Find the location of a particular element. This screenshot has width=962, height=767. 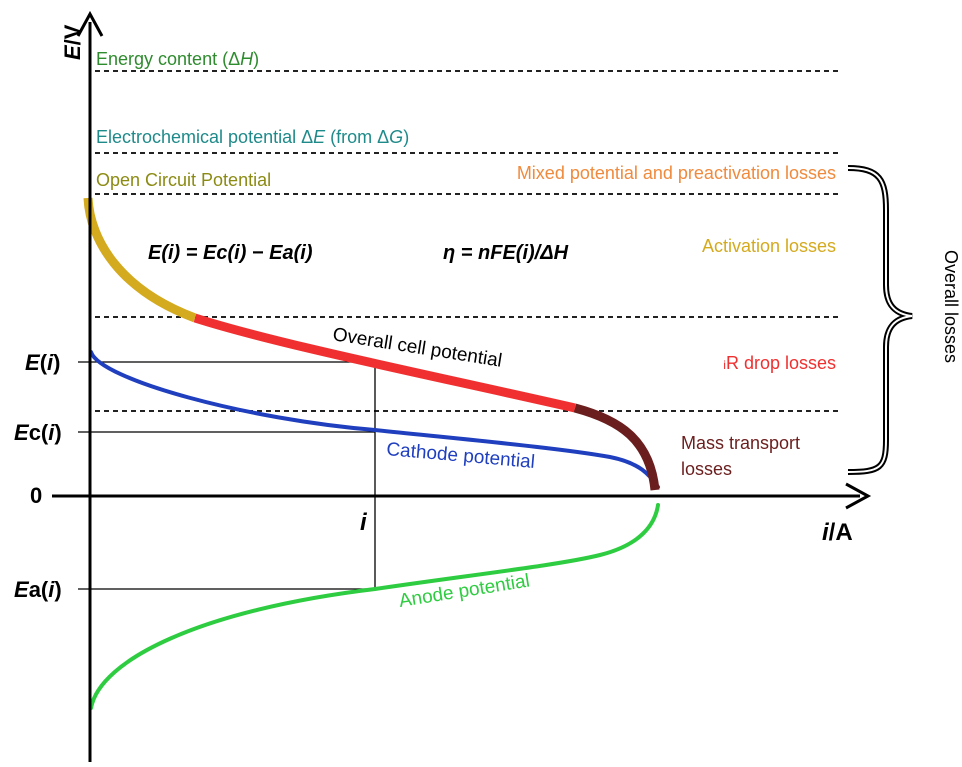

y-axis-arrow is located at coordinates (90, 23).